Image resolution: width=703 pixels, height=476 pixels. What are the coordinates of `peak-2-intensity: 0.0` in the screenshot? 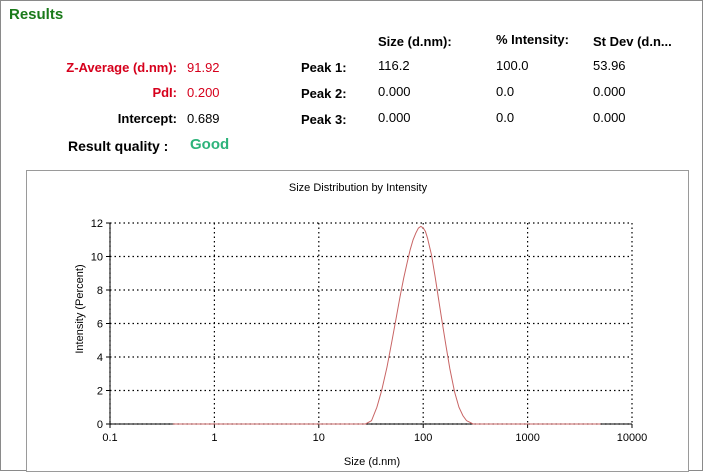 It's located at (505, 91).